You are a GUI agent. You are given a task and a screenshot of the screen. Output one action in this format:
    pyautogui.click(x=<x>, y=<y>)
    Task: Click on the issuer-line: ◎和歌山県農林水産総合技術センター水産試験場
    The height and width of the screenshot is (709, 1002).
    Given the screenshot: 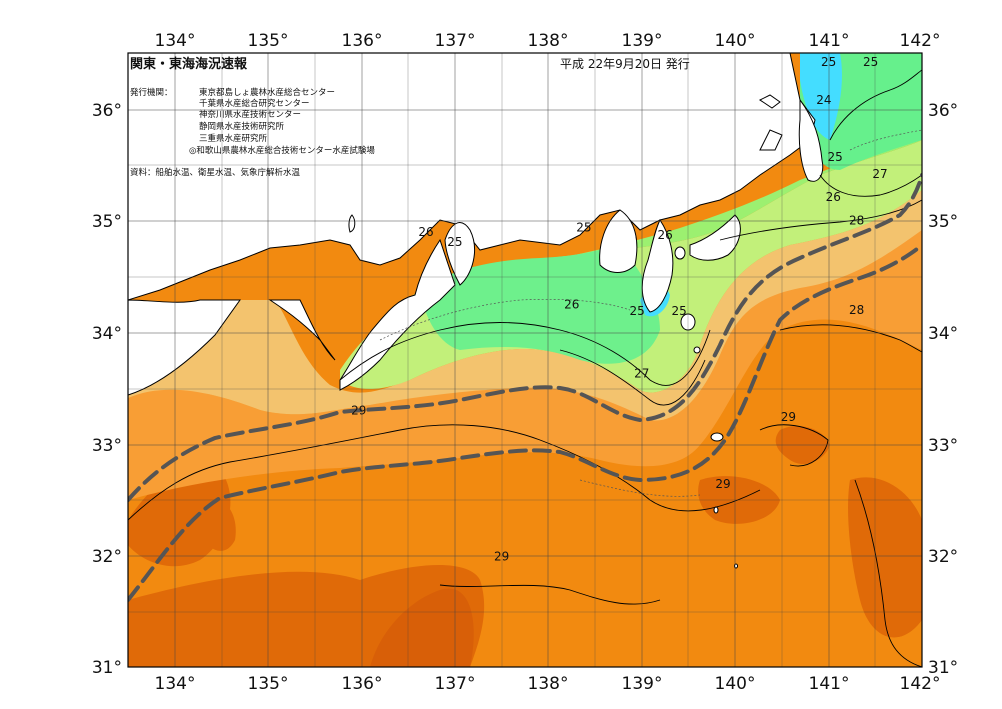 What is the action you would take?
    pyautogui.click(x=282, y=150)
    